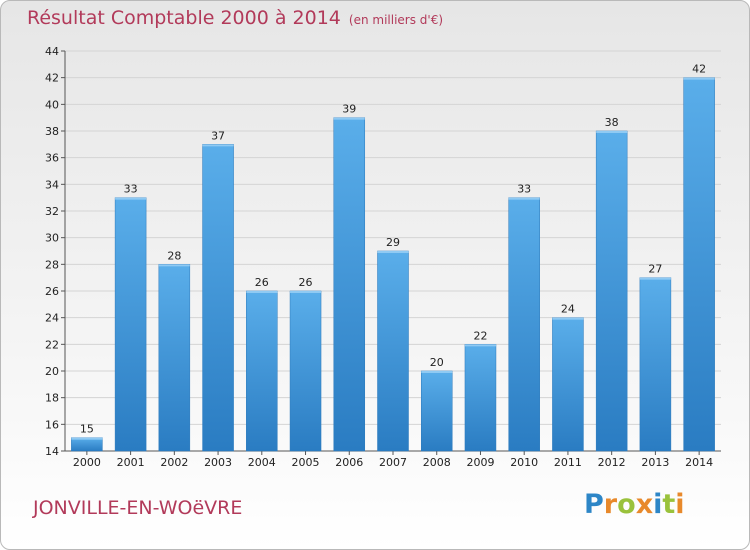 The width and height of the screenshot is (750, 550). What do you see at coordinates (349, 284) in the screenshot?
I see `bar-2006` at bounding box center [349, 284].